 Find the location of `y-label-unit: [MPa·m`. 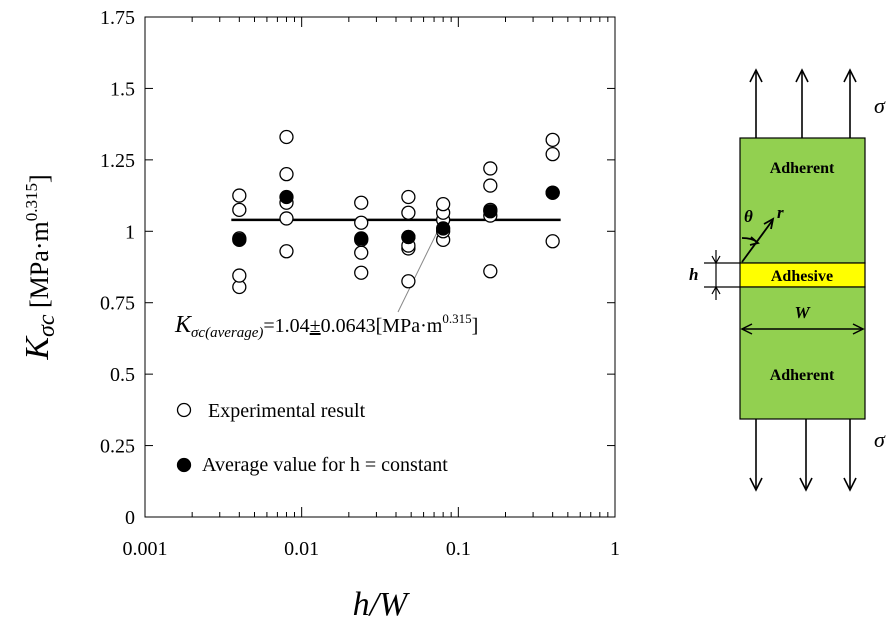

y-label-unit: [MPa·m is located at coordinates (39, 267).